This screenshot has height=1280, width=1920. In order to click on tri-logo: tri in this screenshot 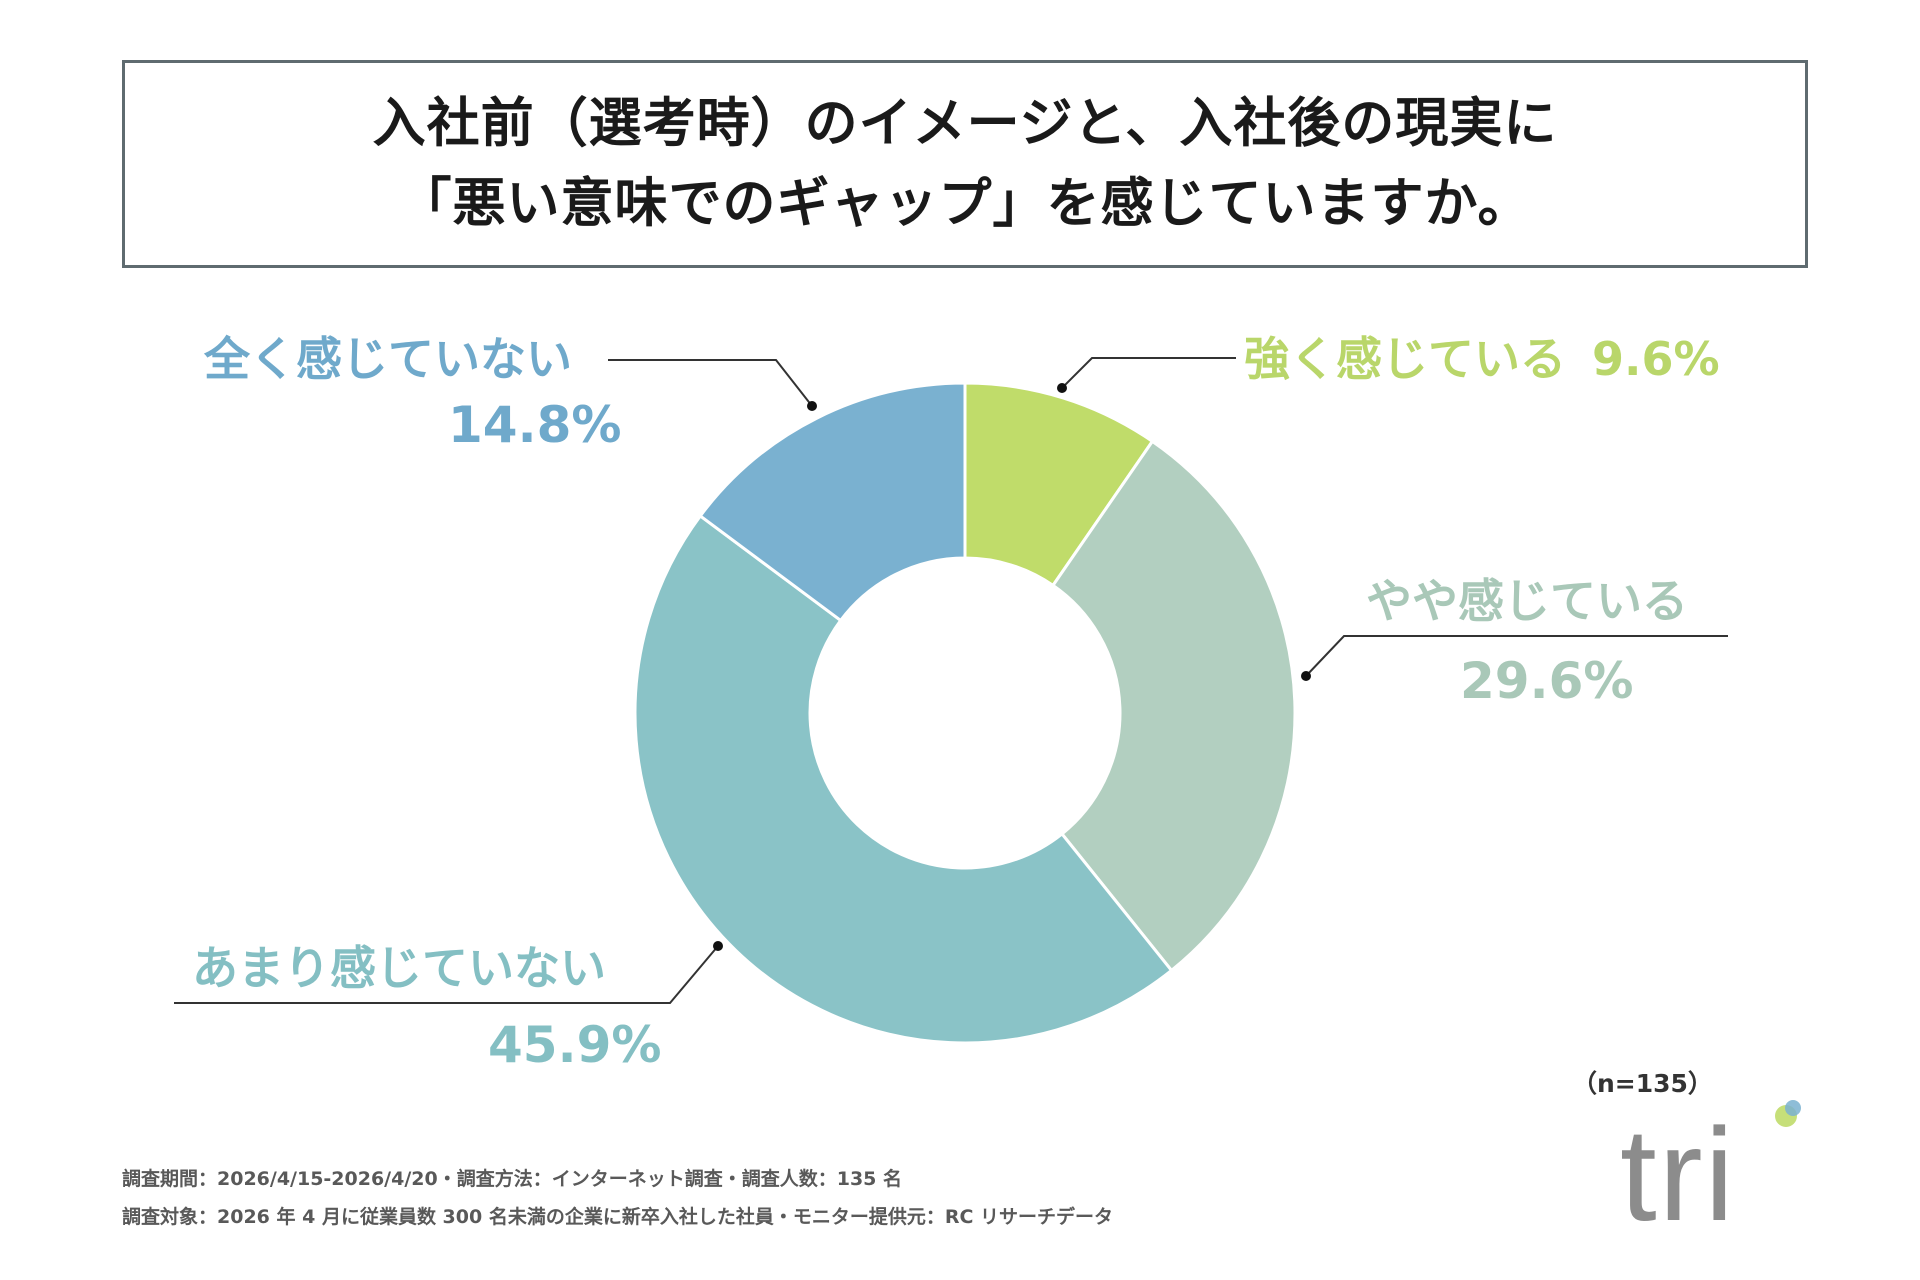, I will do `click(1710, 1163)`.